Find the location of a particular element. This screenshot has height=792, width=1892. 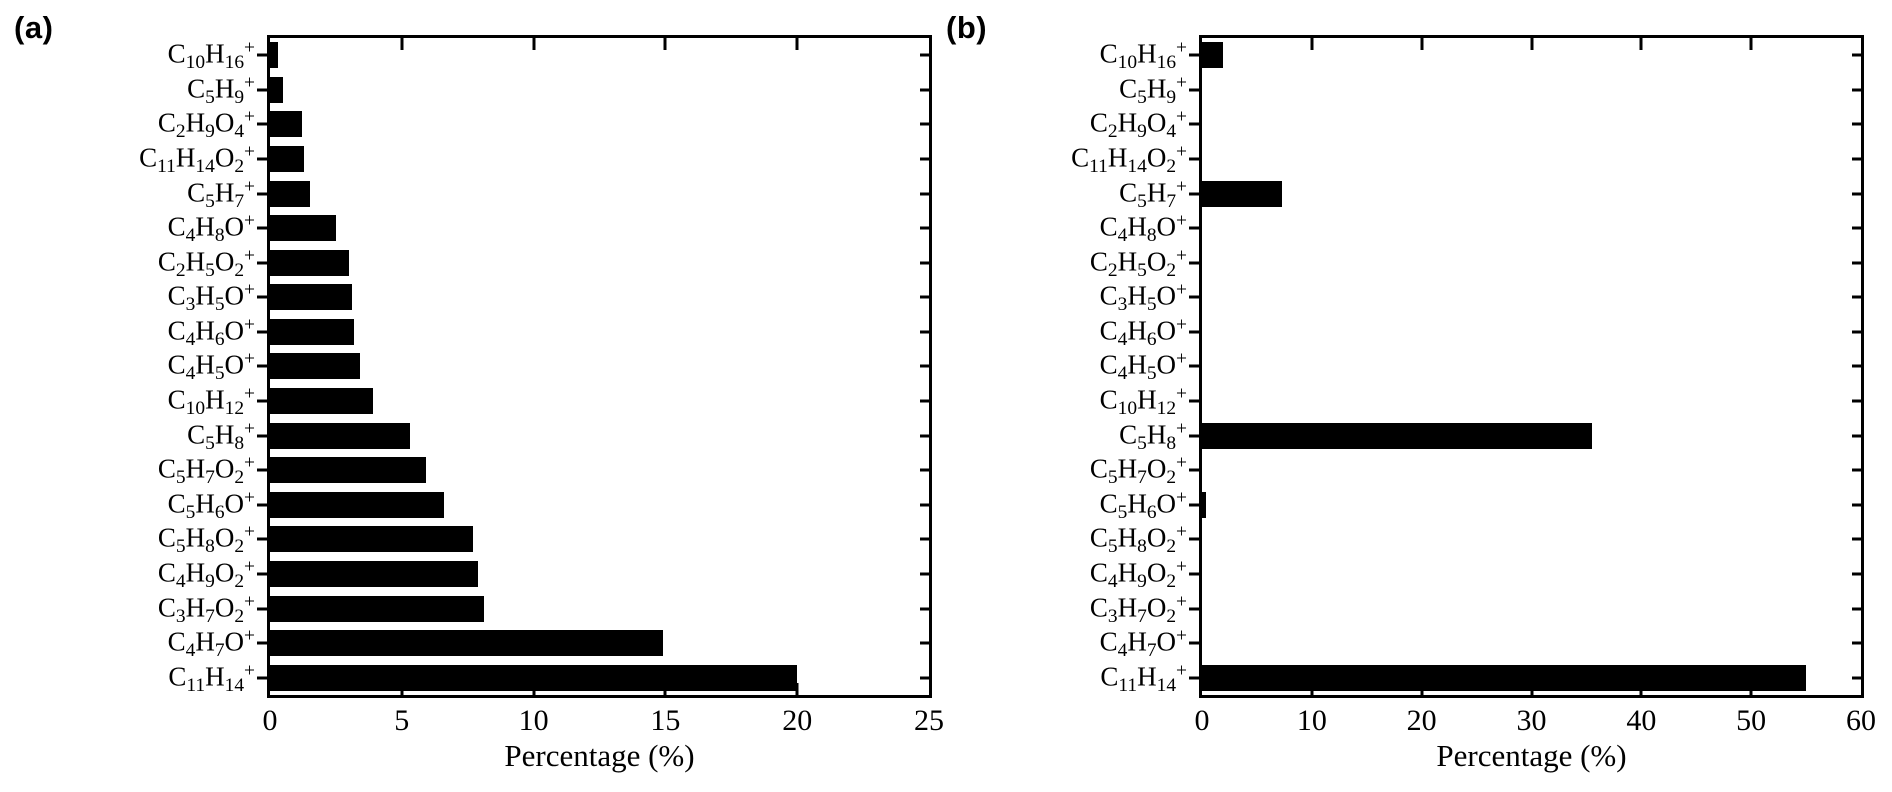

category-label: C11H14+ is located at coordinates (1143, 678).